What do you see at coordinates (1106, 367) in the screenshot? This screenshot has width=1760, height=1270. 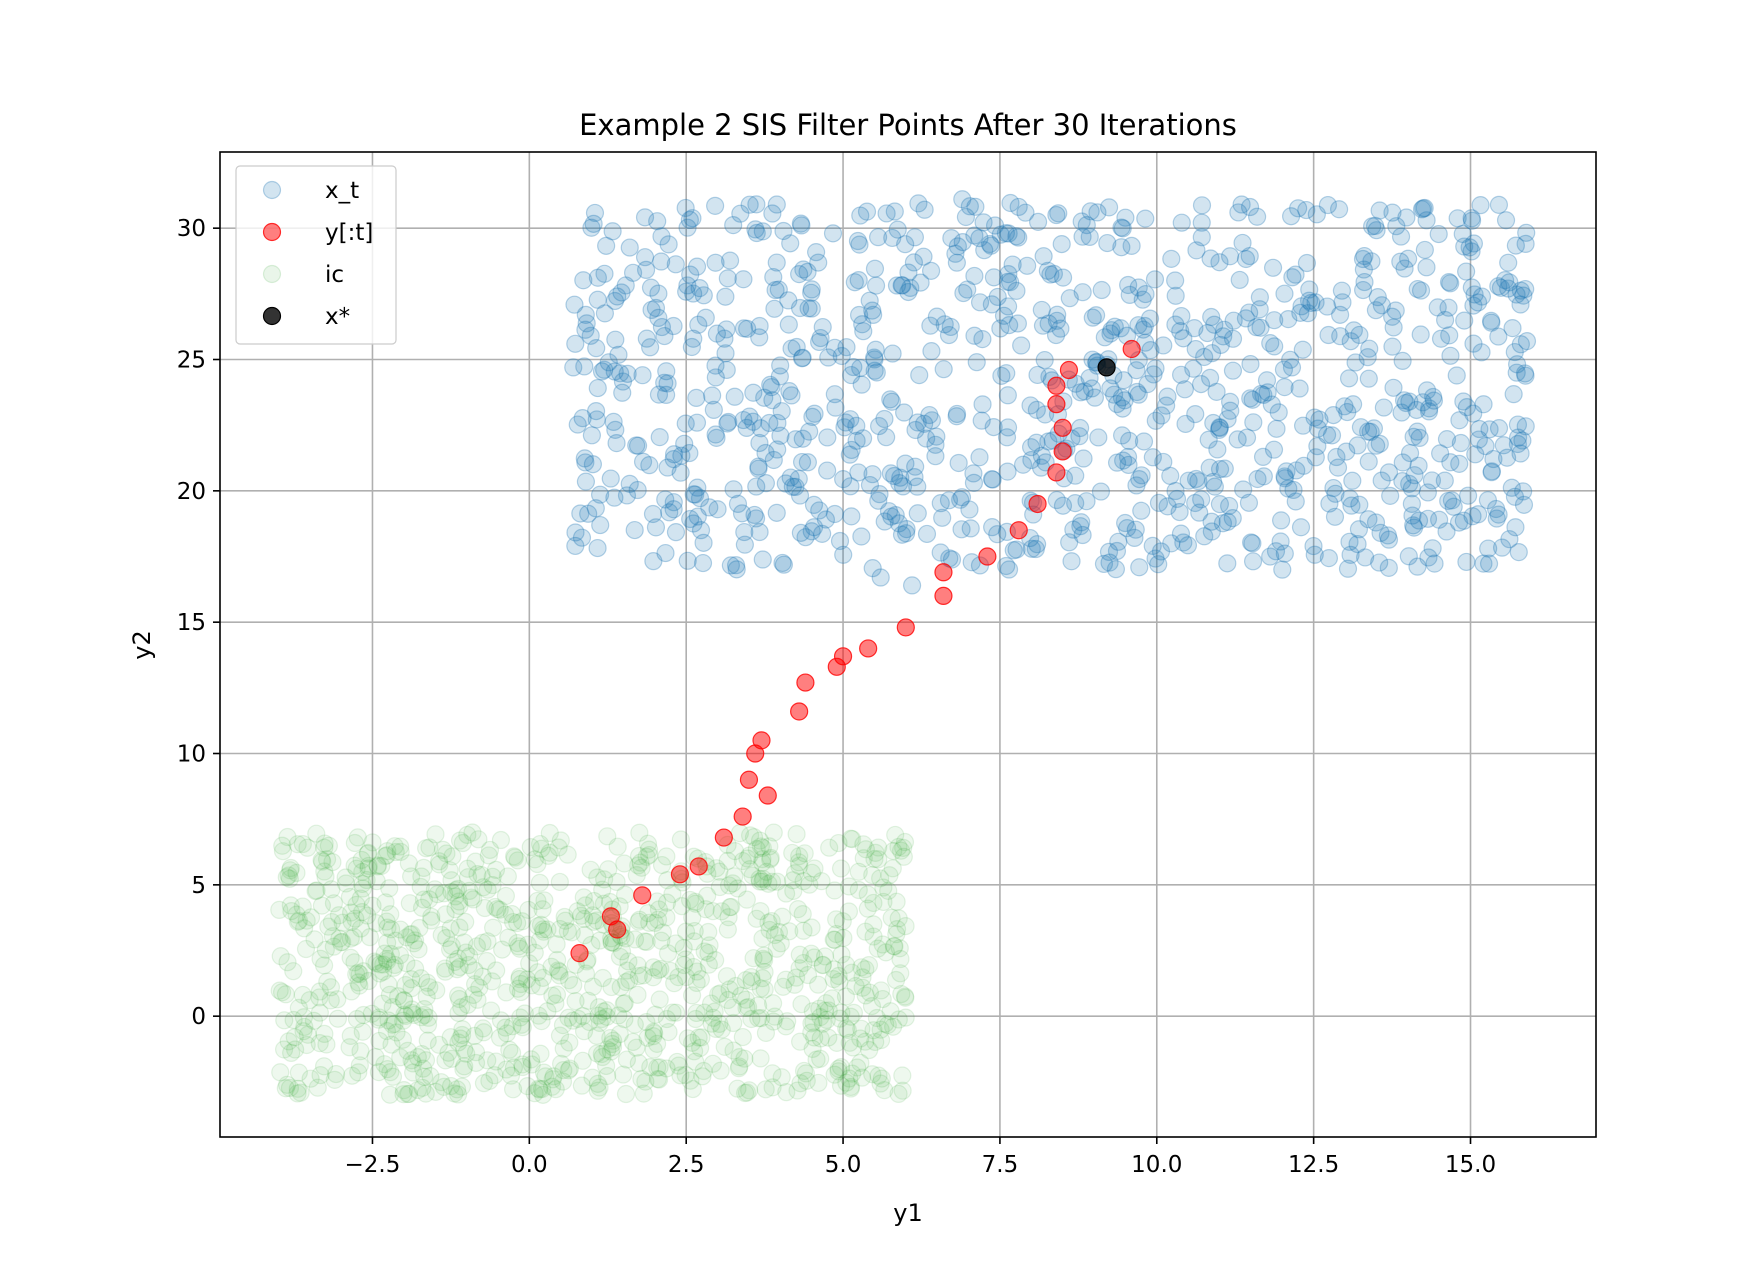 I see `x-star-point` at bounding box center [1106, 367].